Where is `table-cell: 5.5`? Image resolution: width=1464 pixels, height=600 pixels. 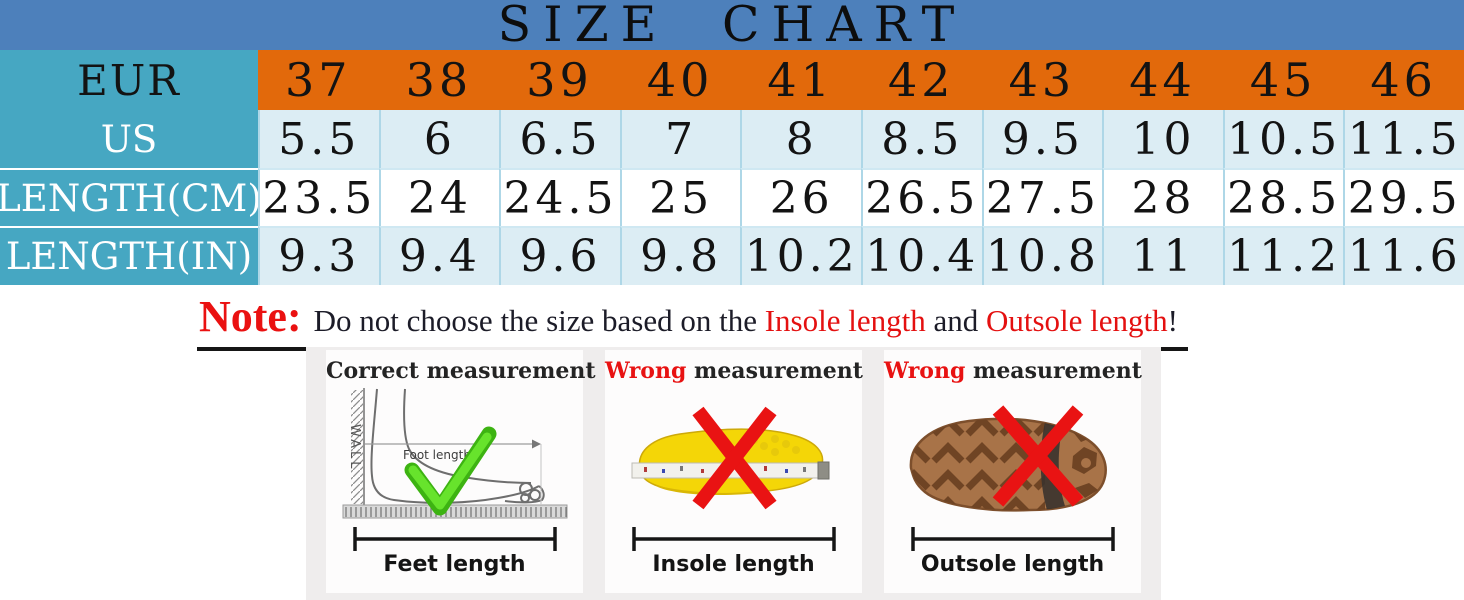 table-cell: 5.5 is located at coordinates (318, 139).